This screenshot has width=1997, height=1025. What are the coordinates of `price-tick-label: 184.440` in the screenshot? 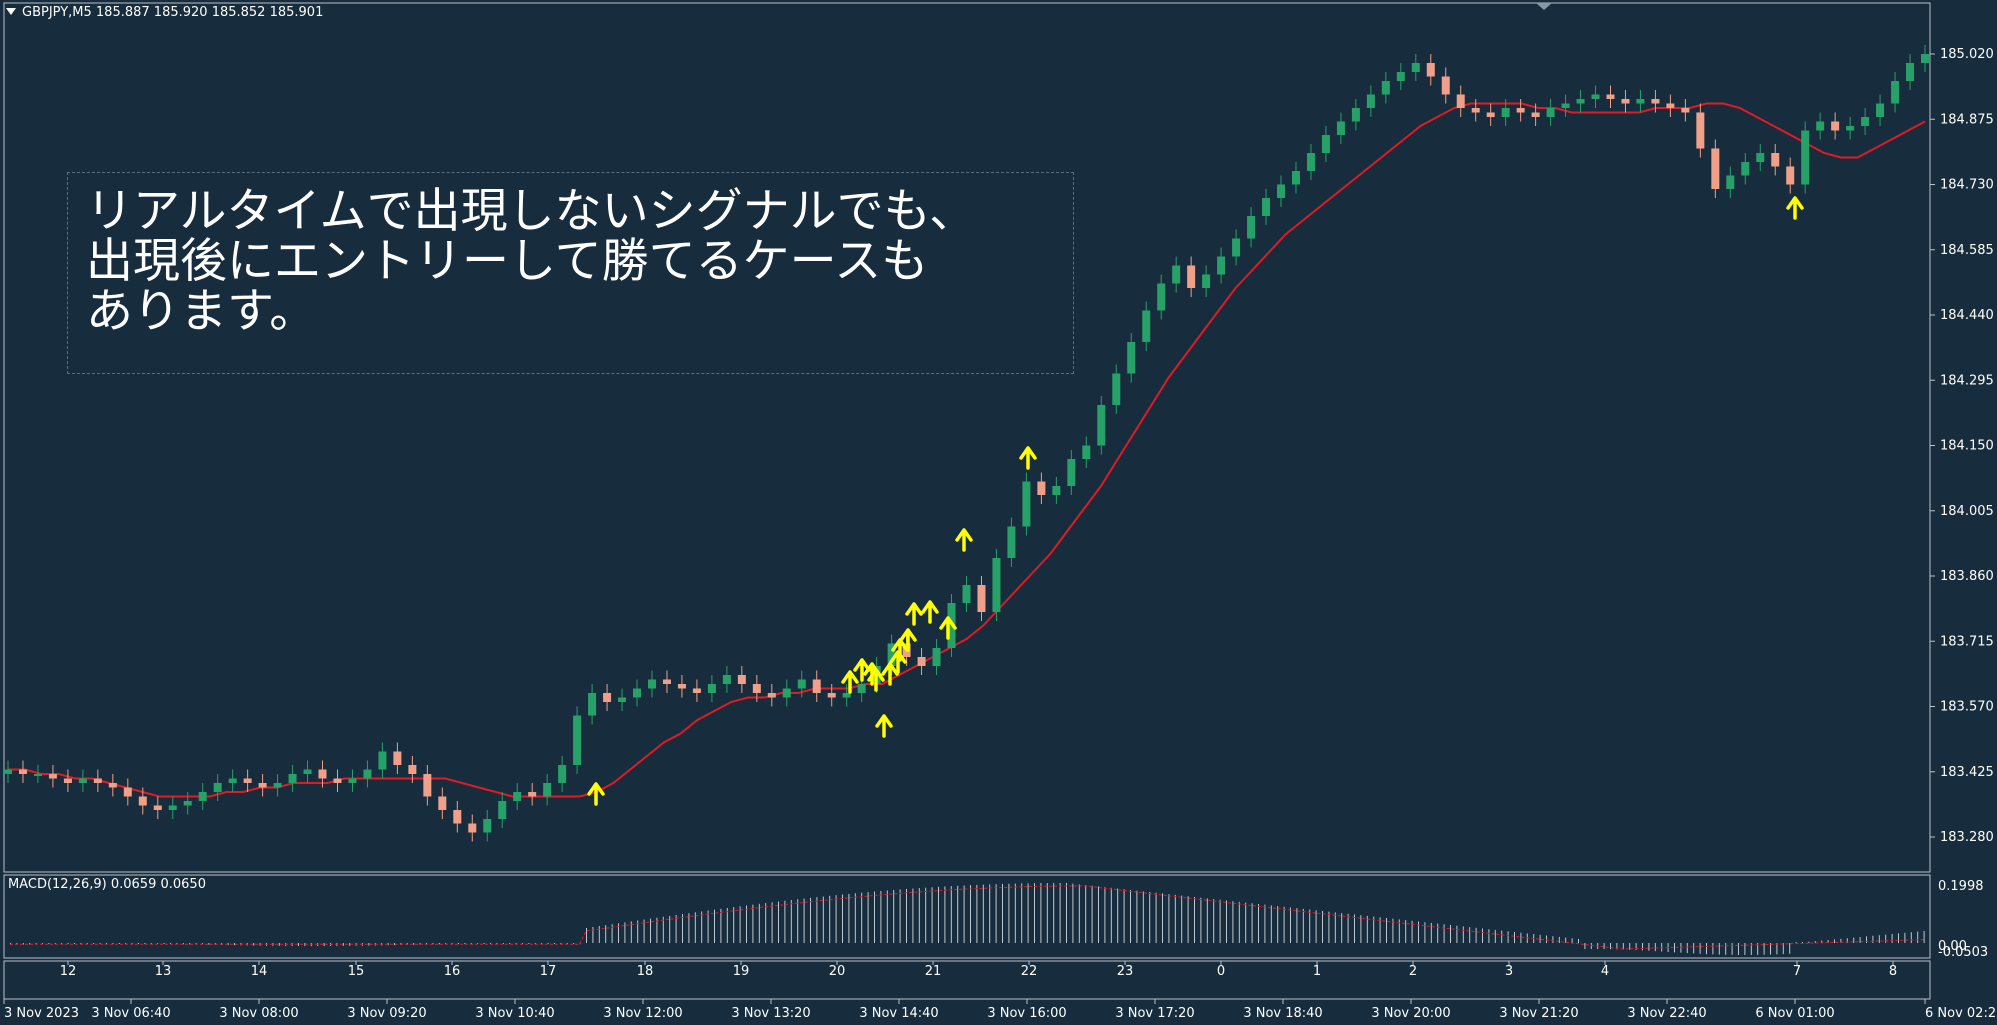 It's located at (1967, 315).